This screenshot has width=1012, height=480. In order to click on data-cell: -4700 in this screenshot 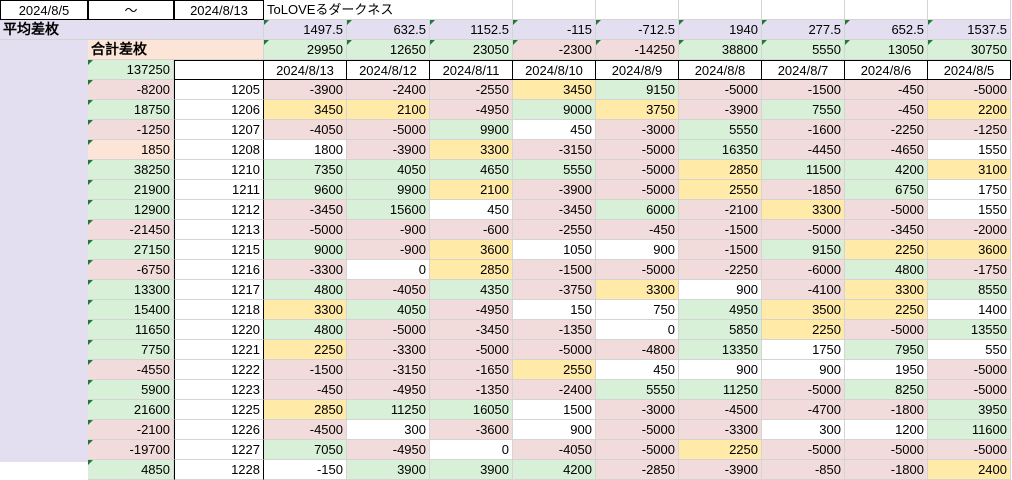, I will do `click(803, 410)`.